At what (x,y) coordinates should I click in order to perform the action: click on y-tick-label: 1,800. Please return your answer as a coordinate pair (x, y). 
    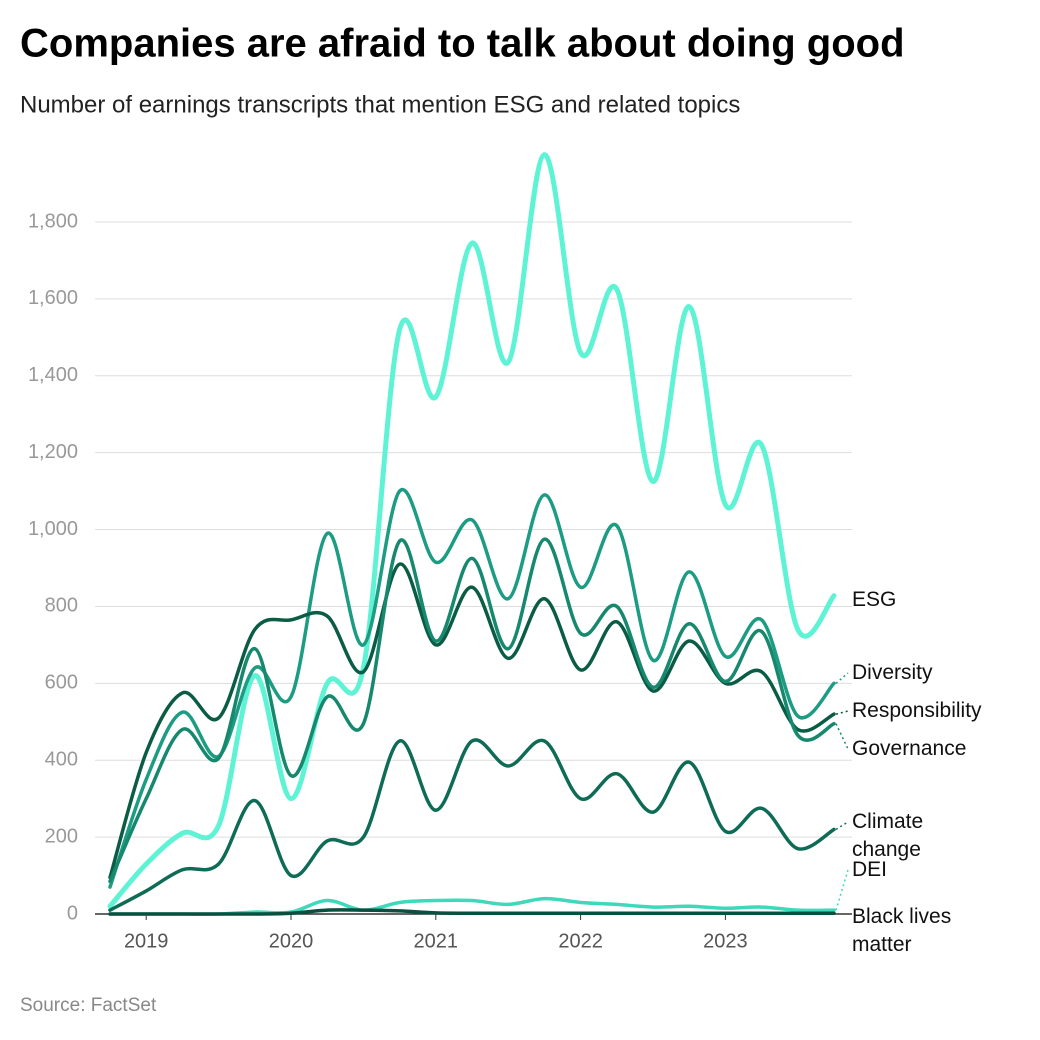
    Looking at the image, I should click on (53, 221).